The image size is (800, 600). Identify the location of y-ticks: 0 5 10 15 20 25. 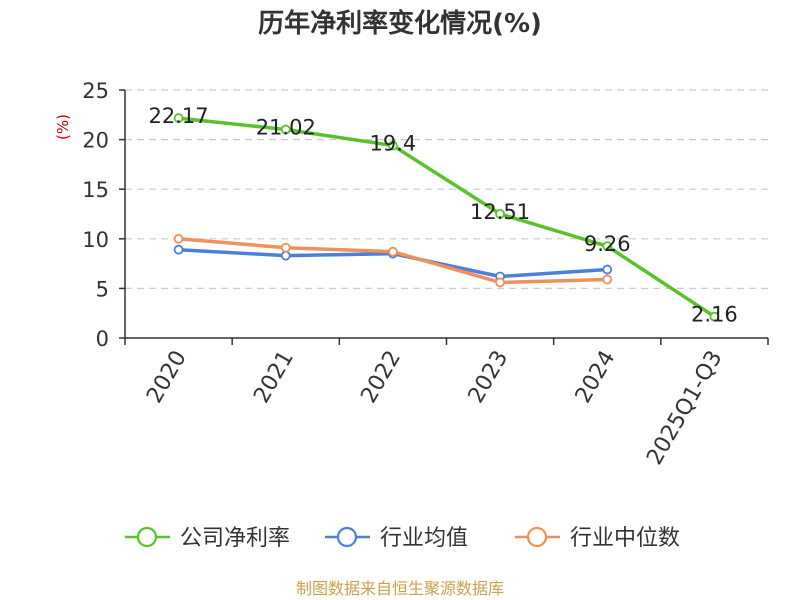
(95, 215).